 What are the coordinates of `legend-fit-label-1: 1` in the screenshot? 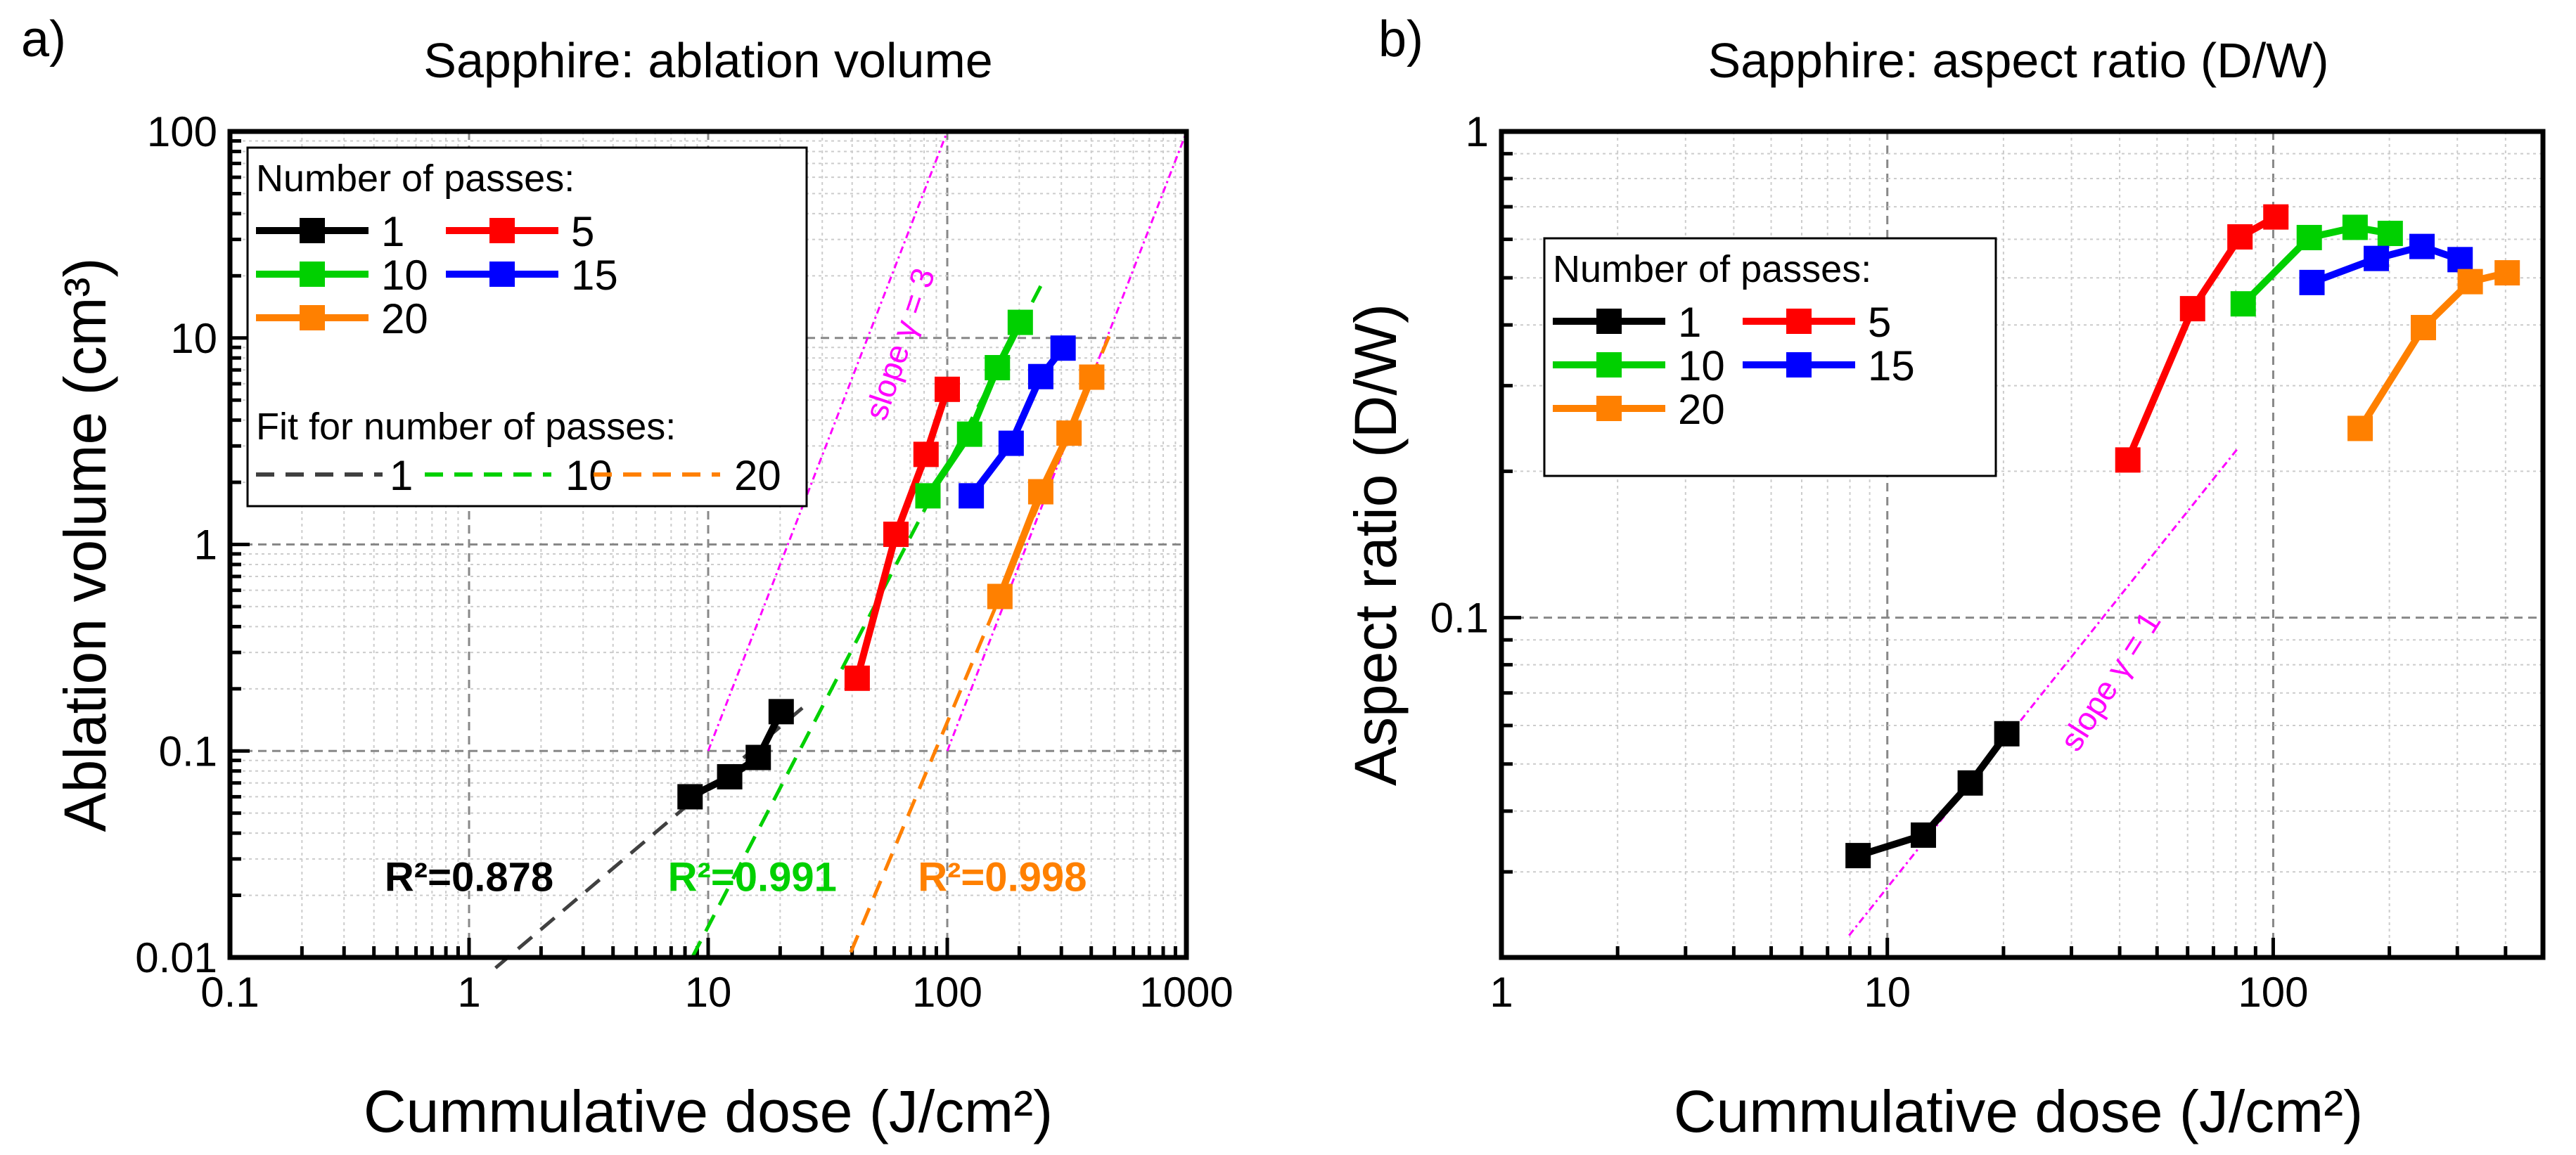 It's located at (401, 475).